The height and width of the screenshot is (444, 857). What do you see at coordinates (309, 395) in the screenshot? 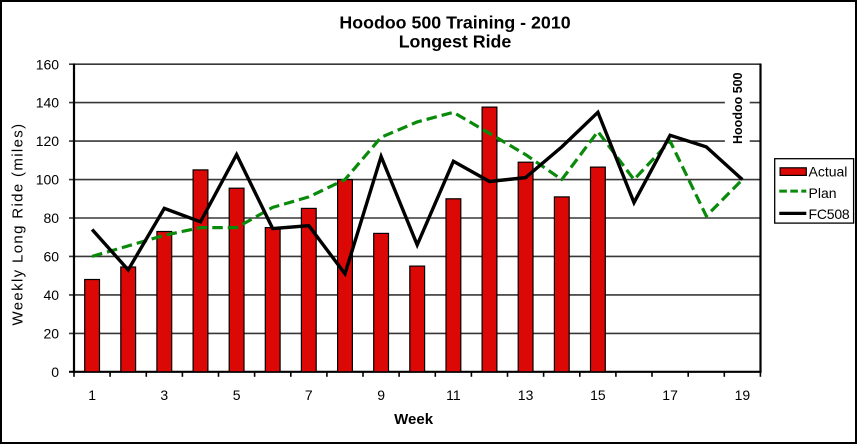
I see `svg-text: 7` at bounding box center [309, 395].